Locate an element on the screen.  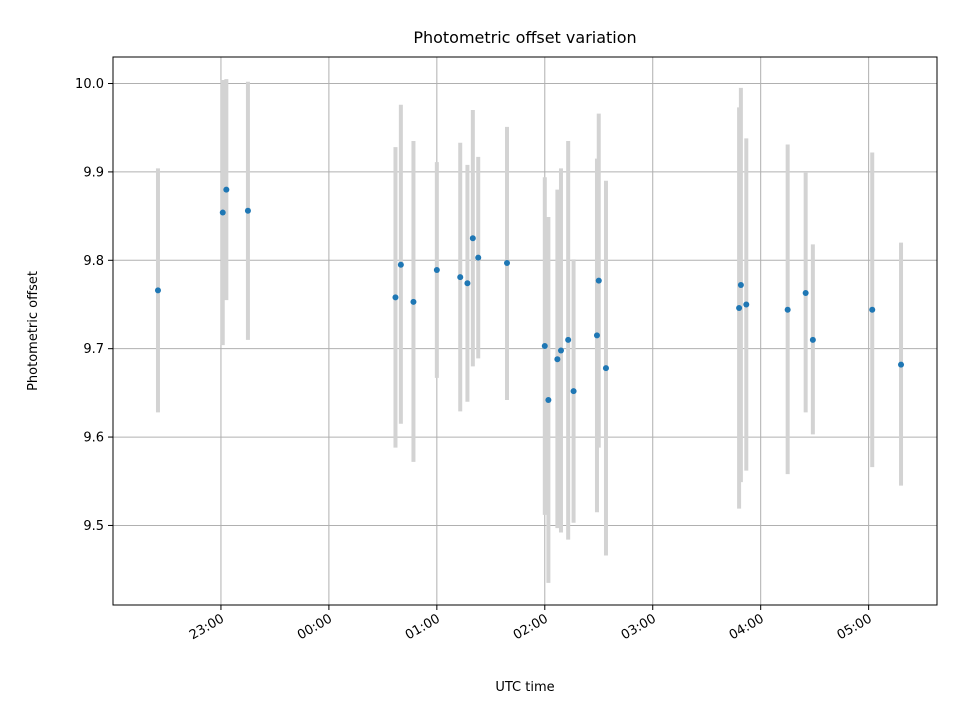
y-tick-label: 9.7 is located at coordinates (93, 349).